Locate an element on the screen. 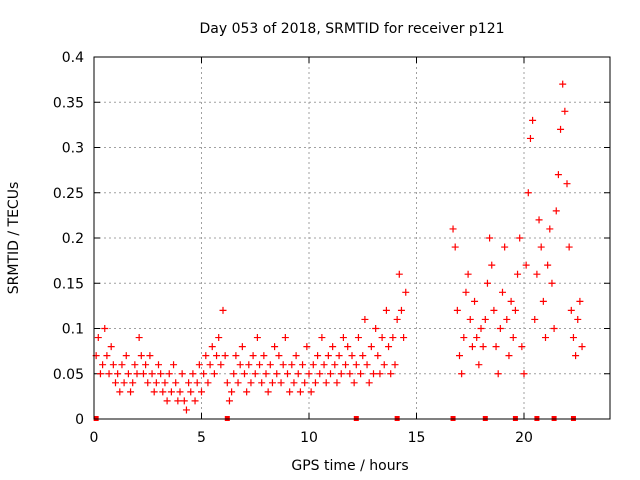 Image resolution: width=640 pixels, height=480 pixels. y-tick-label: 0.1 is located at coordinates (73, 330).